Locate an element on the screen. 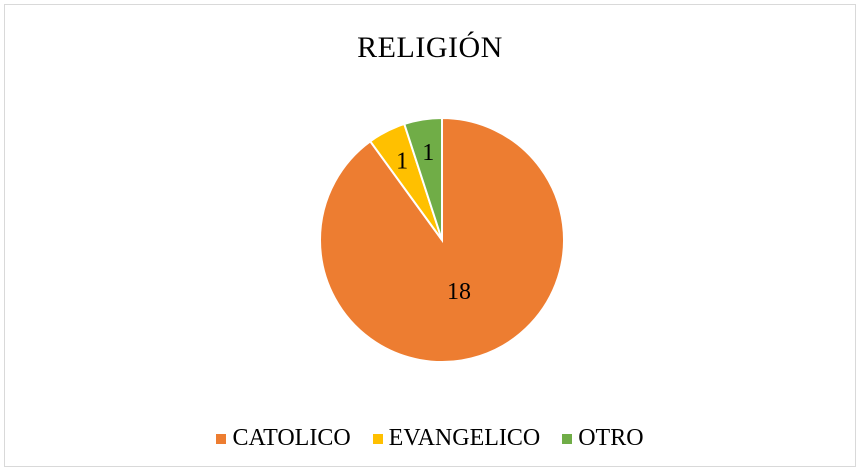 Image resolution: width=862 pixels, height=473 pixels. legend-label-catolico: CATOLICO is located at coordinates (291, 438).